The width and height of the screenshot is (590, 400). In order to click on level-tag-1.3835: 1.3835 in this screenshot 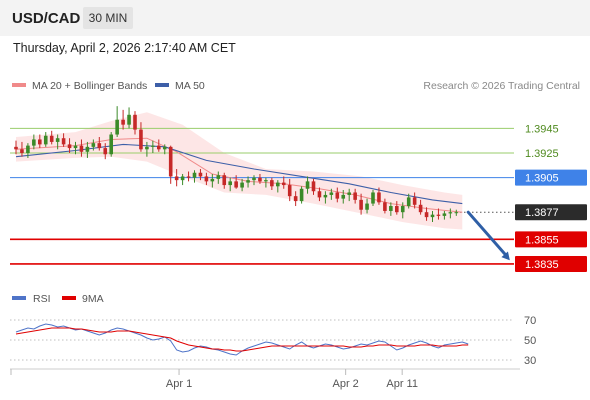, I will do `click(542, 265)`.